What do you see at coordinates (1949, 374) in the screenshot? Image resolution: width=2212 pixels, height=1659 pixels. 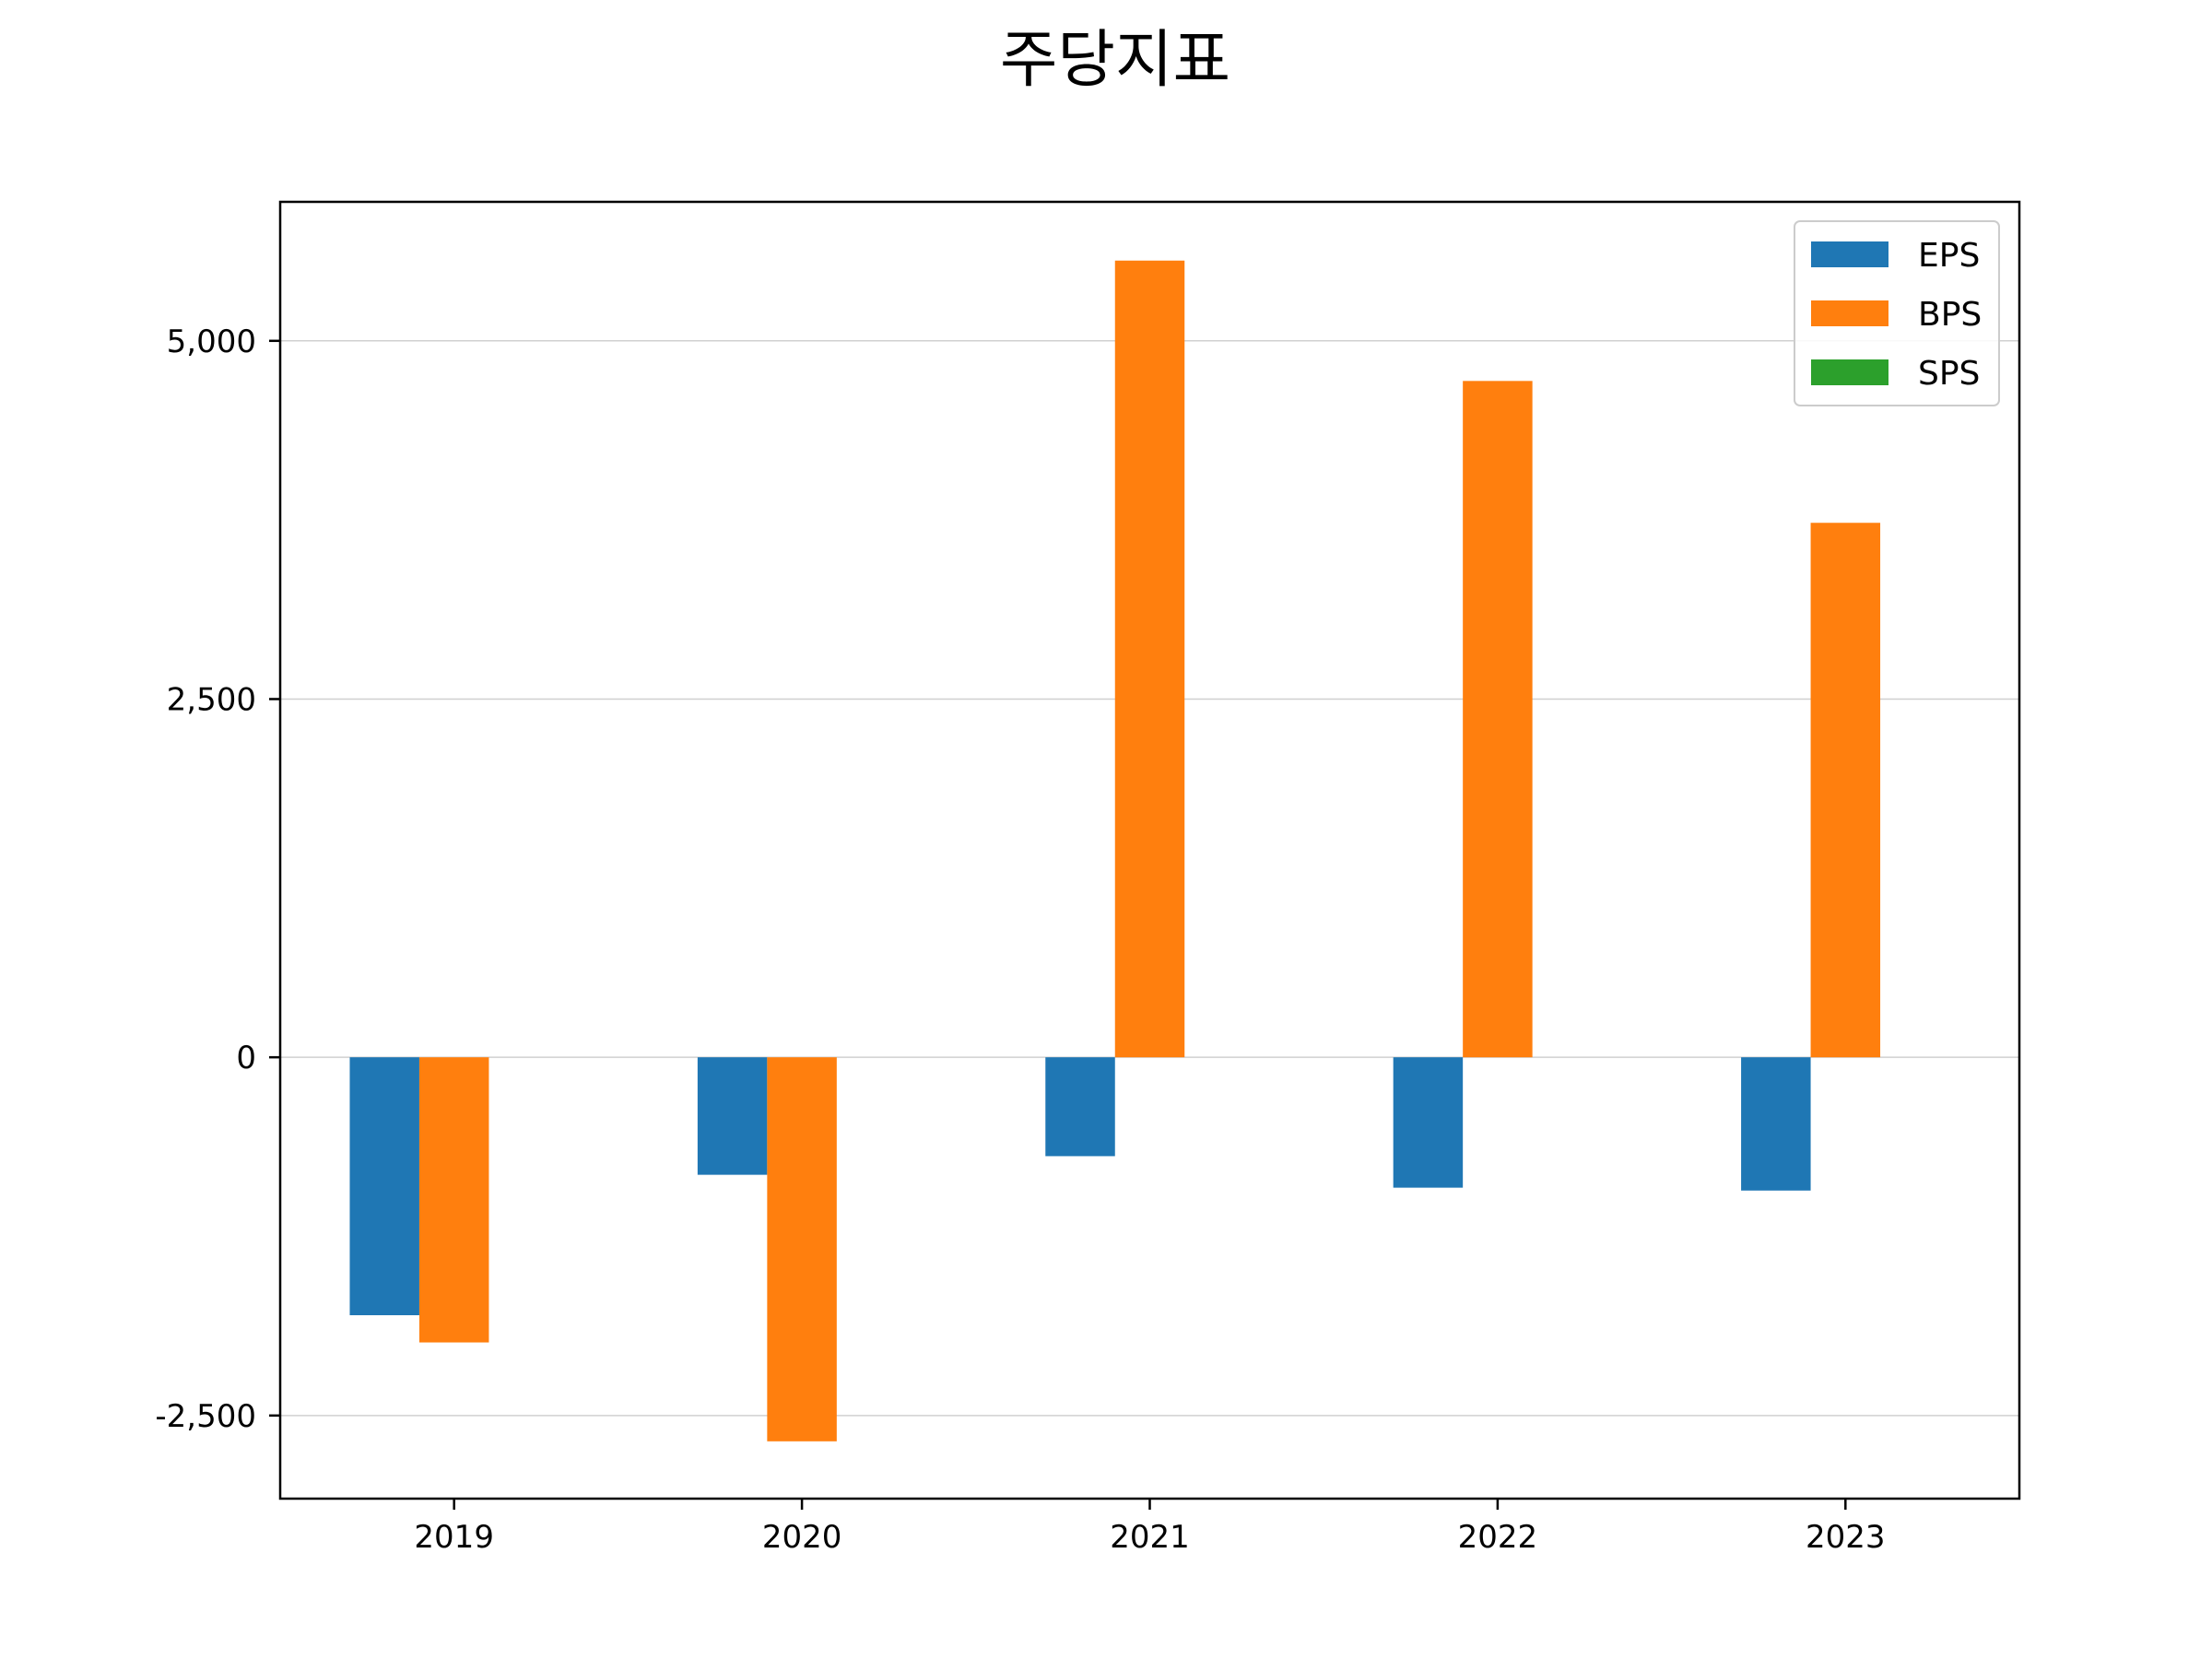 I see `legend-label-sps: SPS` at bounding box center [1949, 374].